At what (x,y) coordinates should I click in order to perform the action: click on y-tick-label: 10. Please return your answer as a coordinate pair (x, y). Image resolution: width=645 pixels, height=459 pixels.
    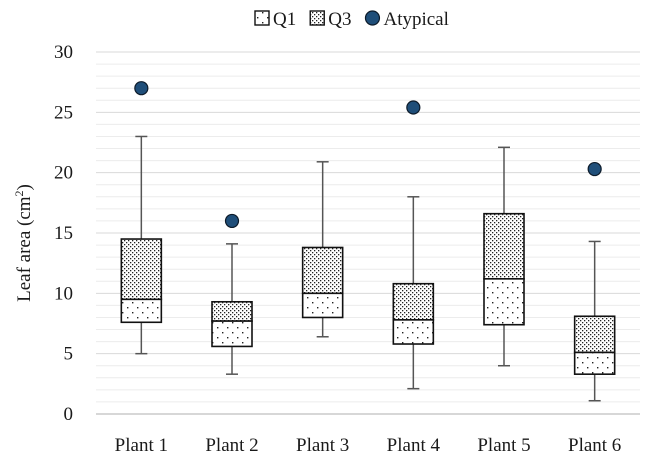
    Looking at the image, I should click on (63, 293).